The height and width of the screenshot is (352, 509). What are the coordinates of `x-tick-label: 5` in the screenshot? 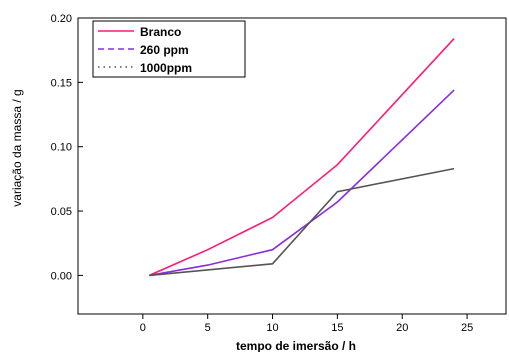 It's located at (208, 328).